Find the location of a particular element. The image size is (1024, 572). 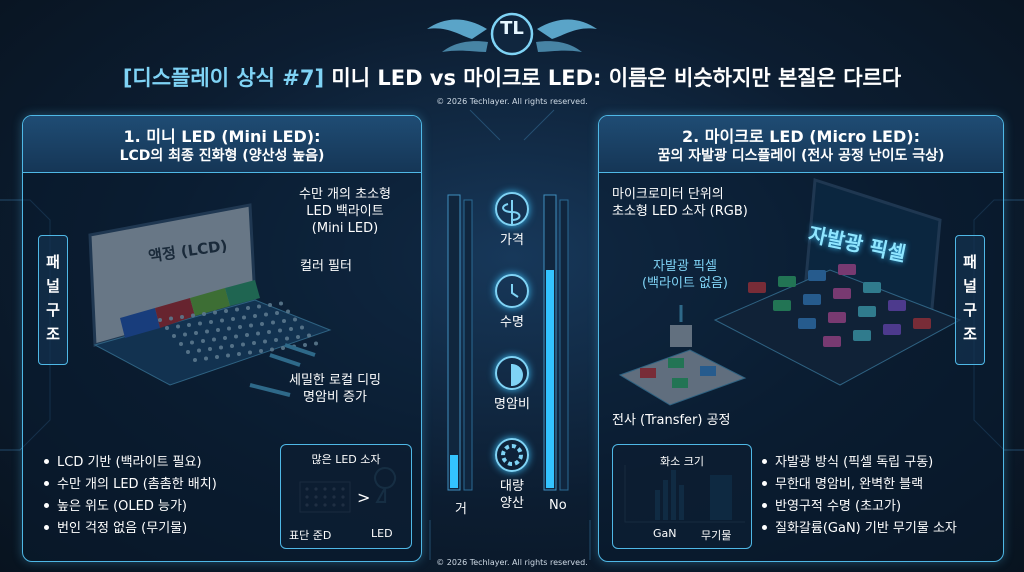

label-line: LED 백라이트 is located at coordinates (345, 211).